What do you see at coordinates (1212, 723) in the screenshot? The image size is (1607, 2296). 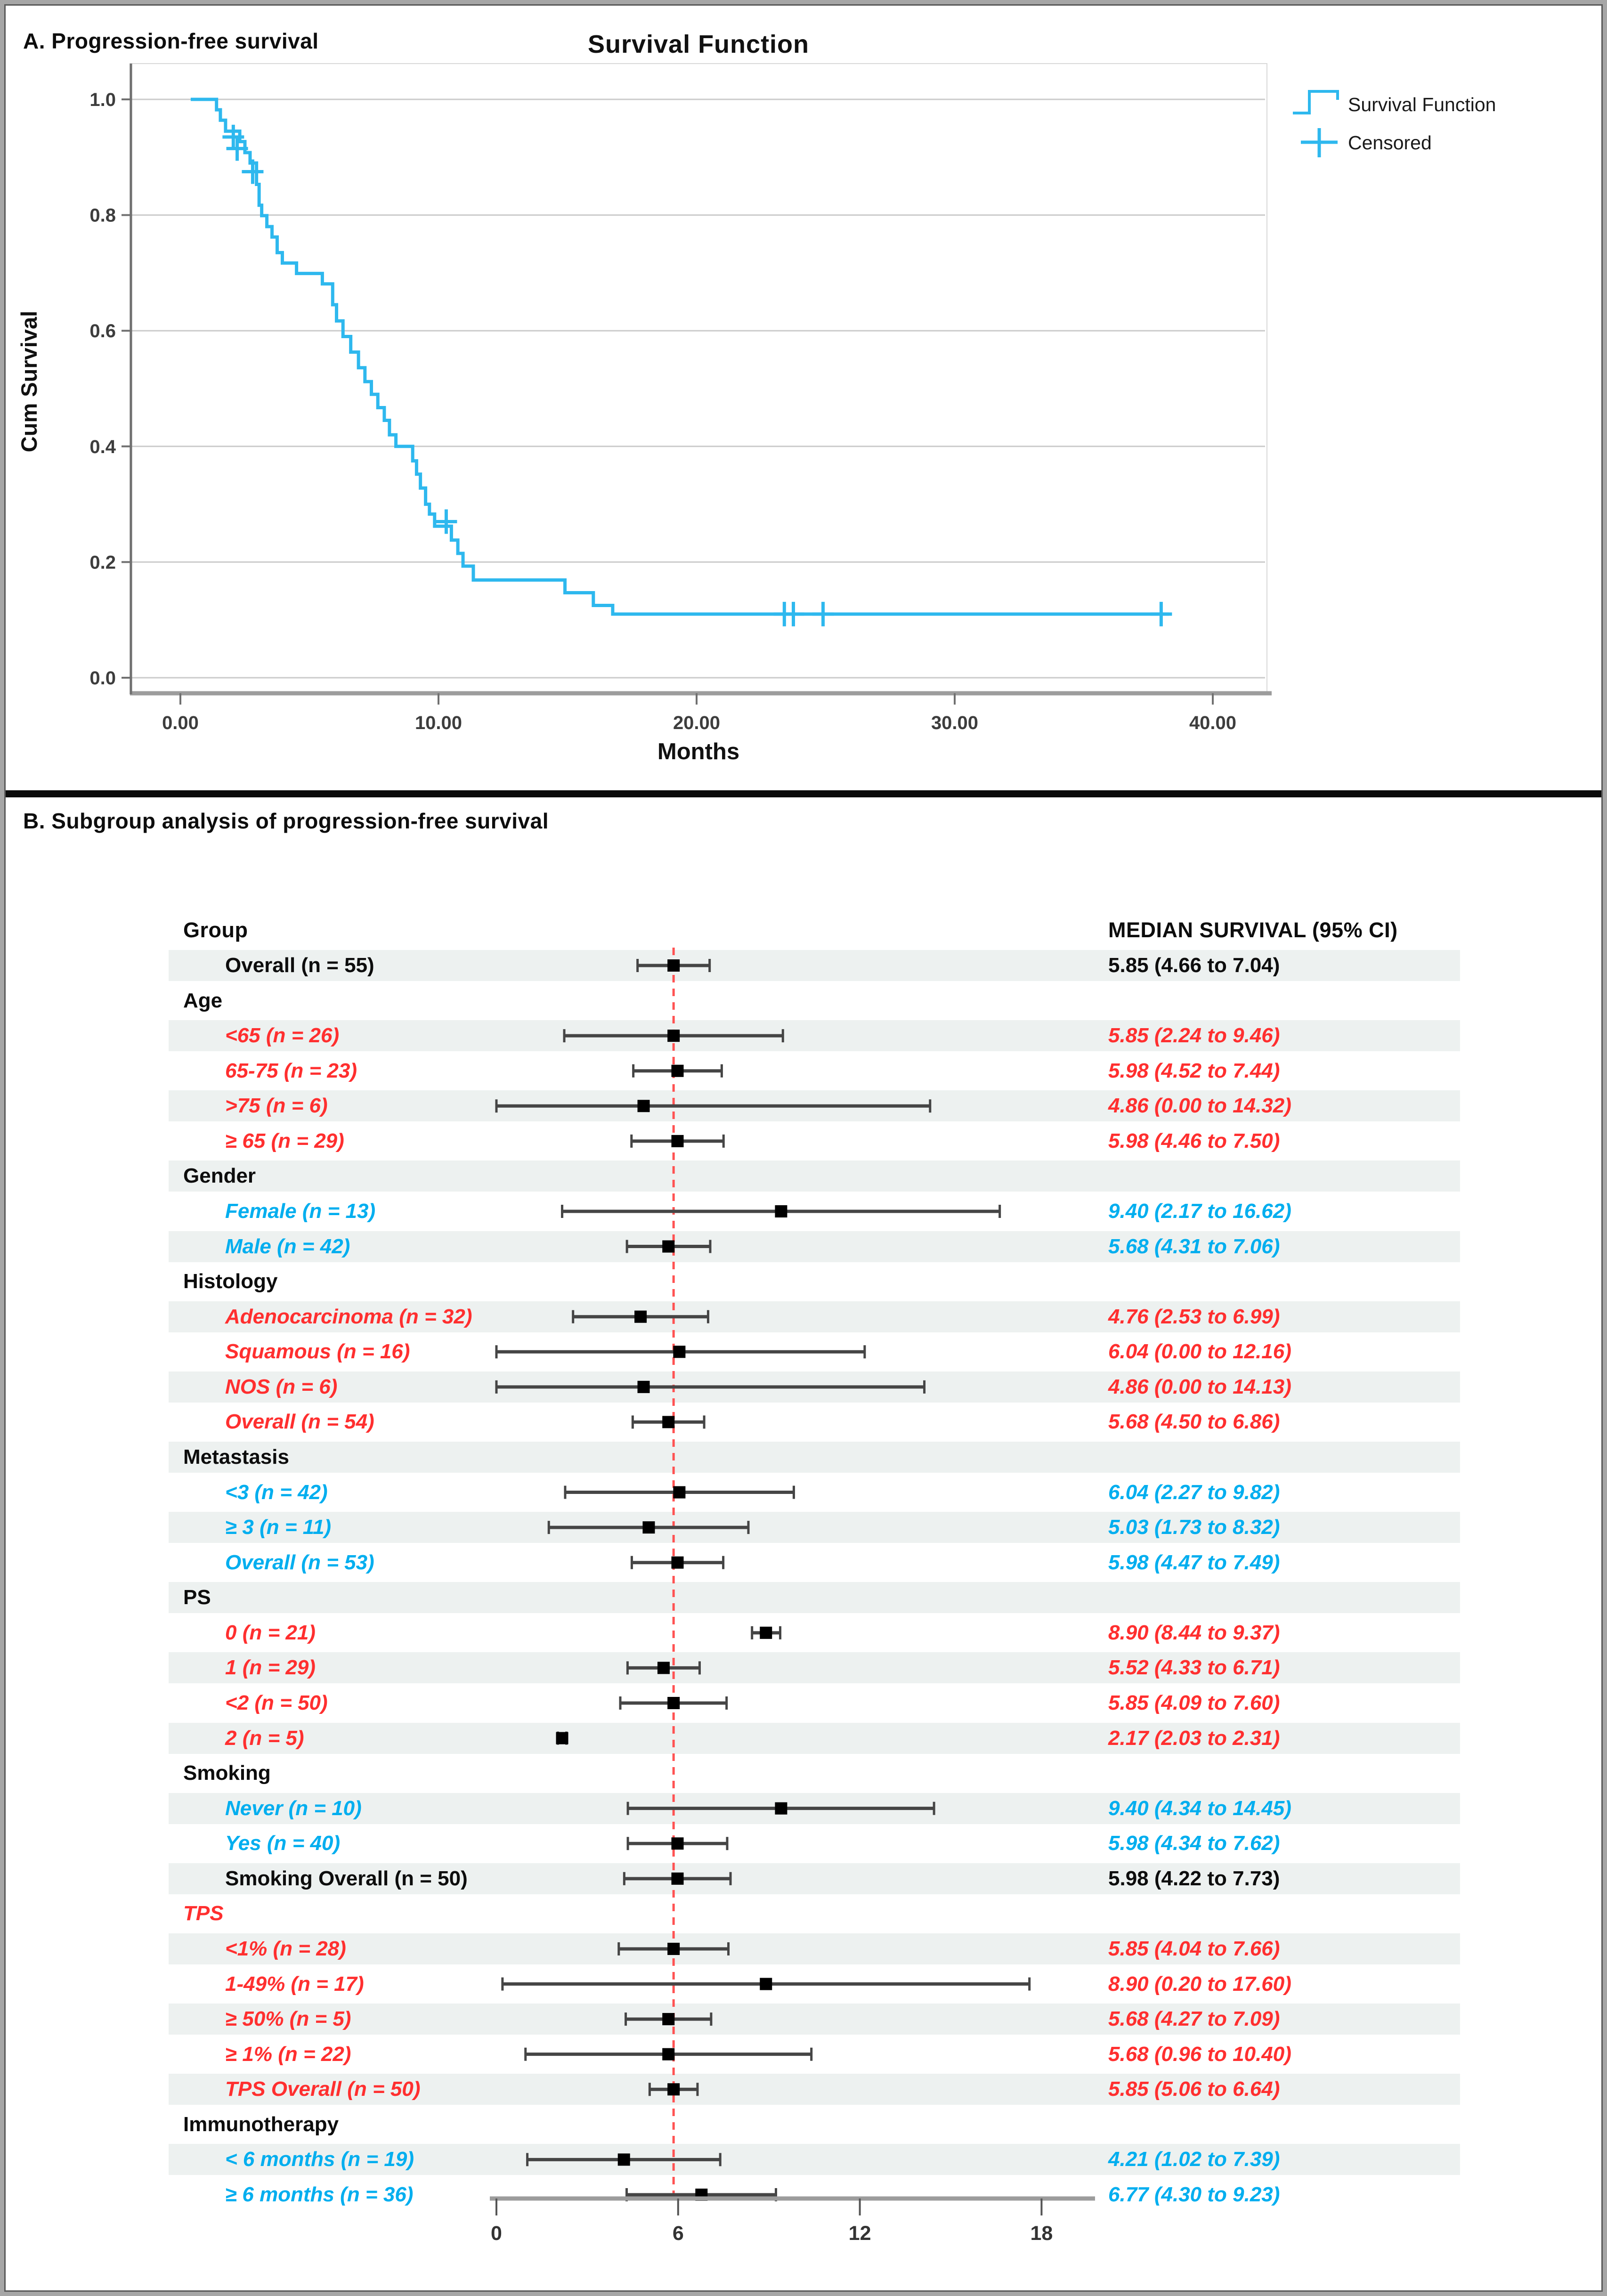 I see `km-x-tick-label: 40.00` at bounding box center [1212, 723].